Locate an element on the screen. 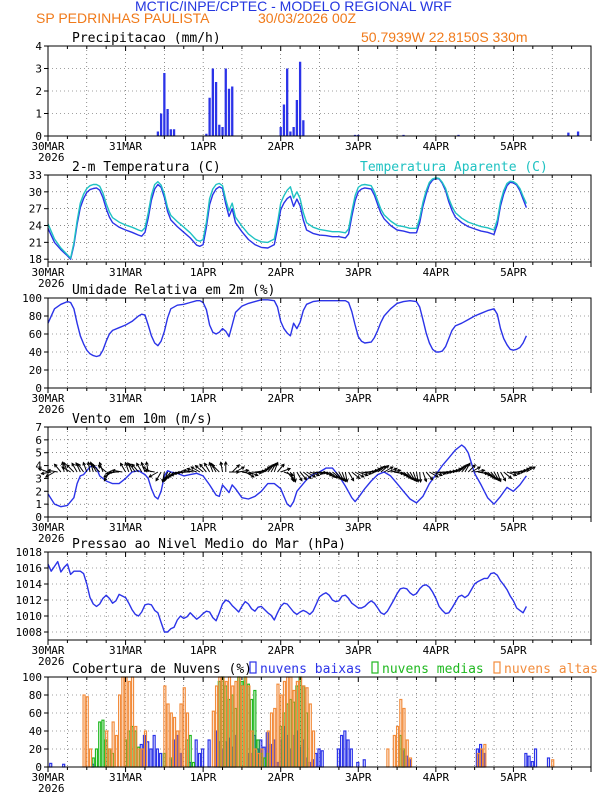 The width and height of the screenshot is (612, 792). y-tick-label: 30 is located at coordinates (35, 192).